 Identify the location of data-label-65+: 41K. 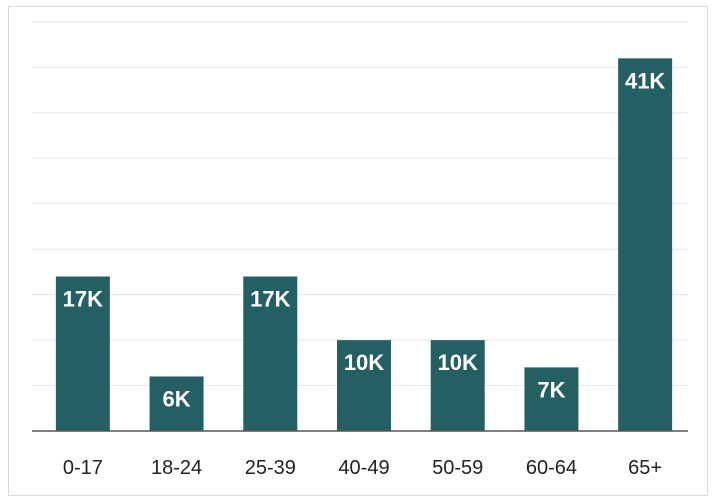
(645, 80).